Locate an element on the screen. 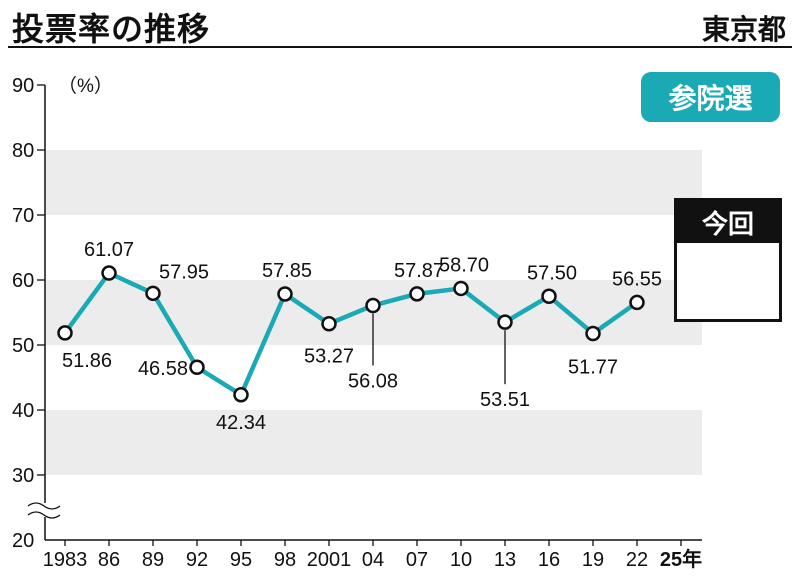  data-label: 56.55 is located at coordinates (637, 279).